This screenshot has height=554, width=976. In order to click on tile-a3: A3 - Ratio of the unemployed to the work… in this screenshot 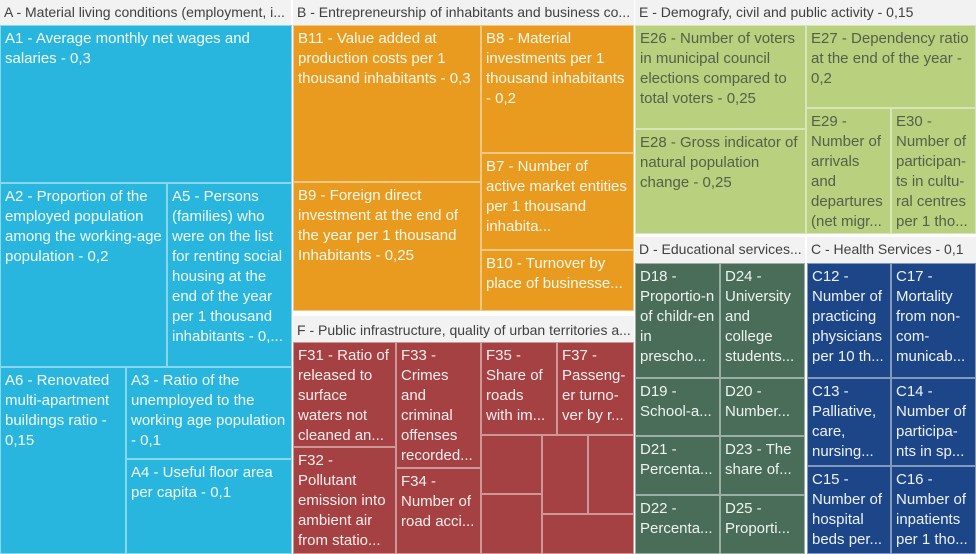, I will do `click(209, 413)`.